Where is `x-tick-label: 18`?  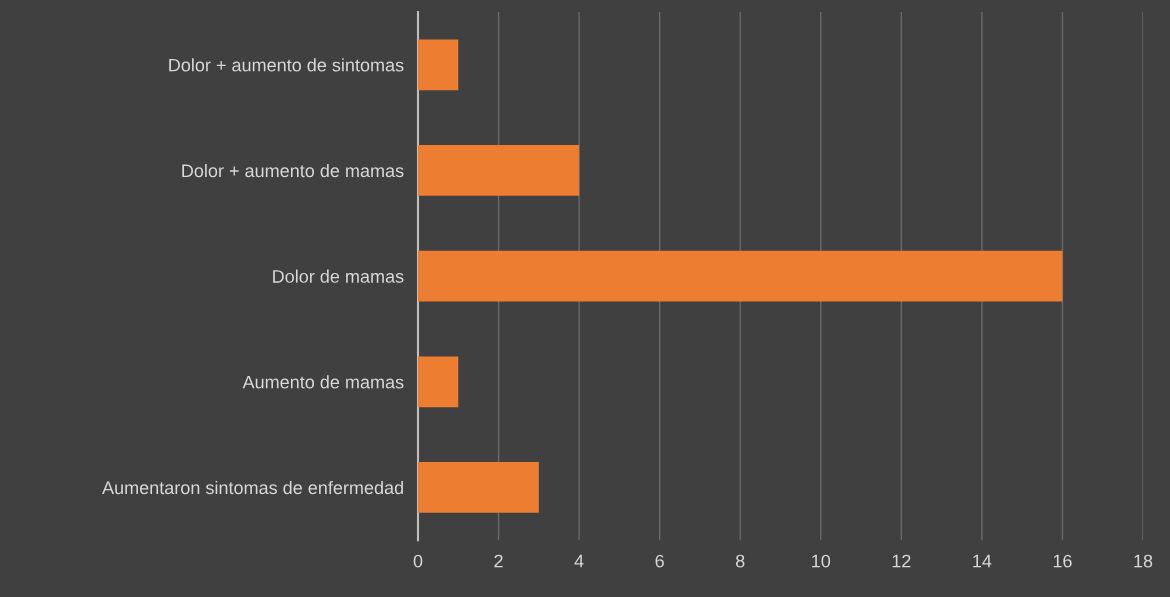 x-tick-label: 18 is located at coordinates (1143, 561).